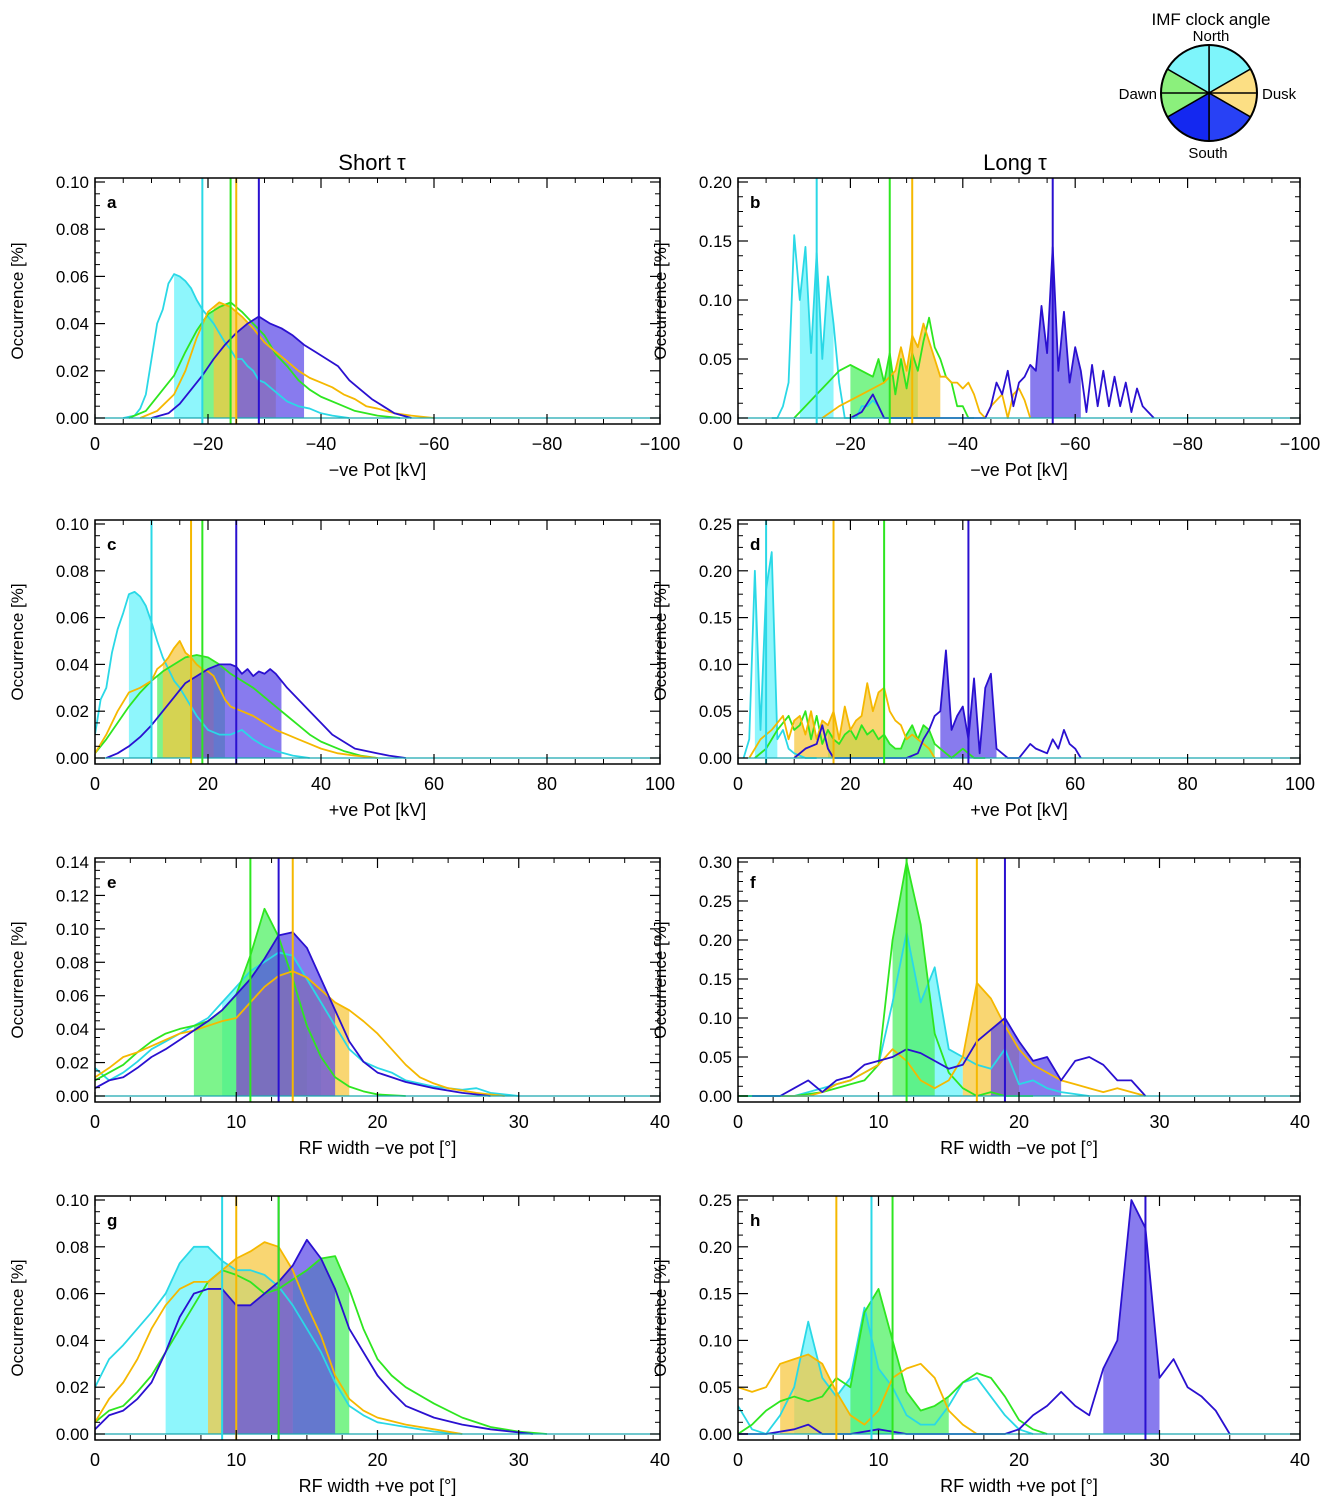  Describe the element at coordinates (72, 1387) in the screenshot. I see `y-tick-label: 0.02` at that location.